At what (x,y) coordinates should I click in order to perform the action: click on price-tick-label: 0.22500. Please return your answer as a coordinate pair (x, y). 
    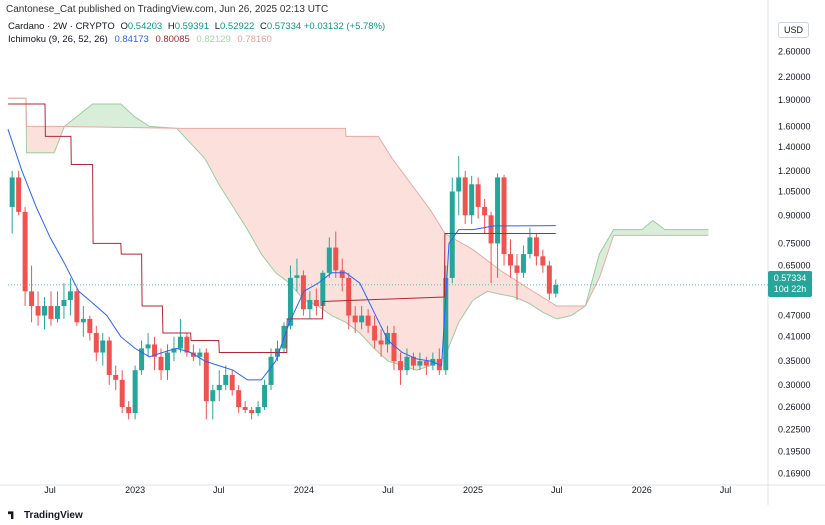
    Looking at the image, I should click on (794, 429).